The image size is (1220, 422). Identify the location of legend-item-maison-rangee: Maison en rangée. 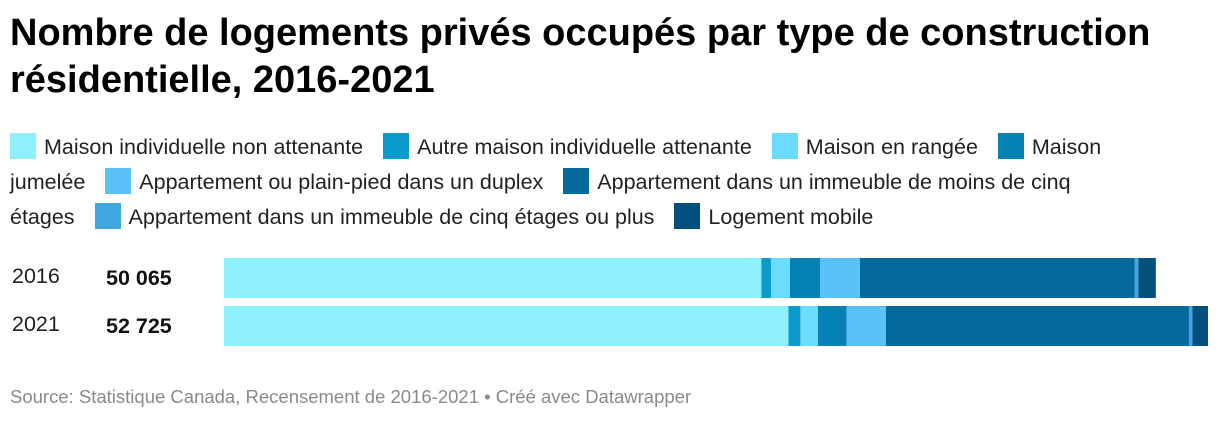
(874, 146).